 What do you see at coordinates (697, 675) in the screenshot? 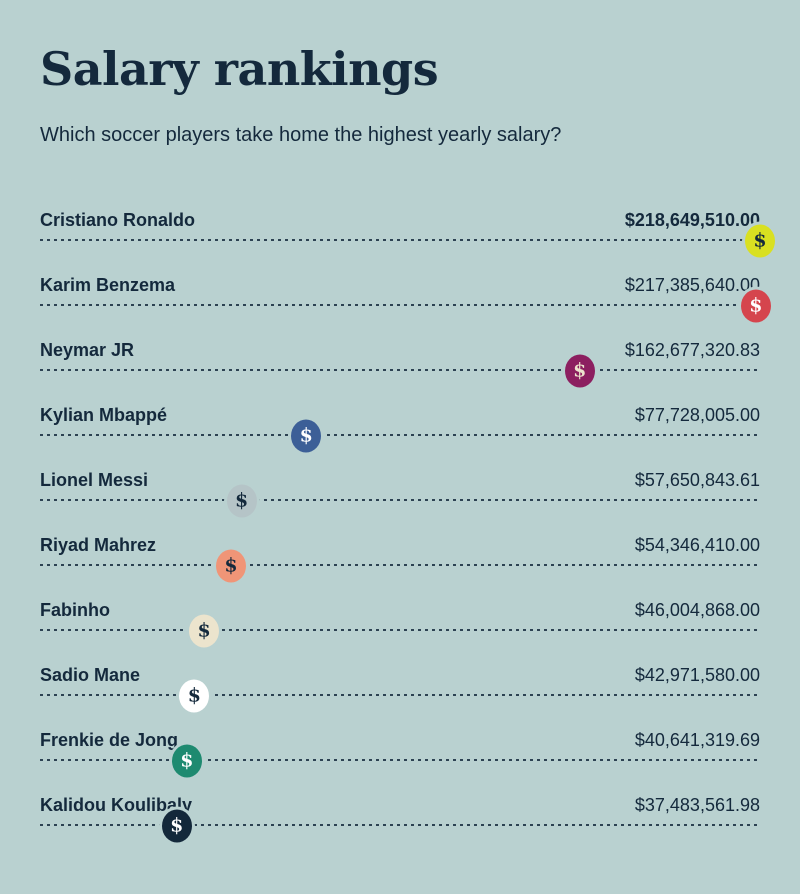
I see `player-salary: $42,971,580.00` at bounding box center [697, 675].